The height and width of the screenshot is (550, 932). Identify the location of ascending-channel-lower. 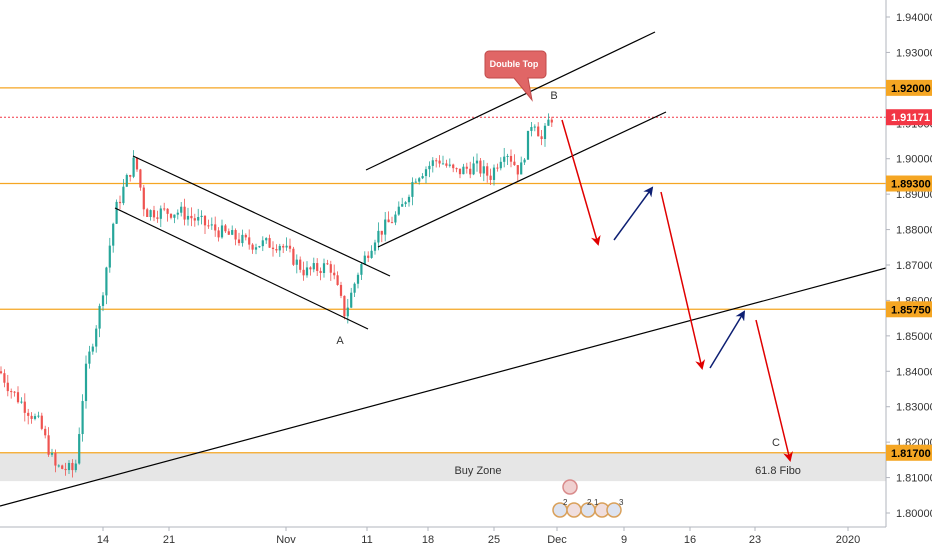
(522, 179).